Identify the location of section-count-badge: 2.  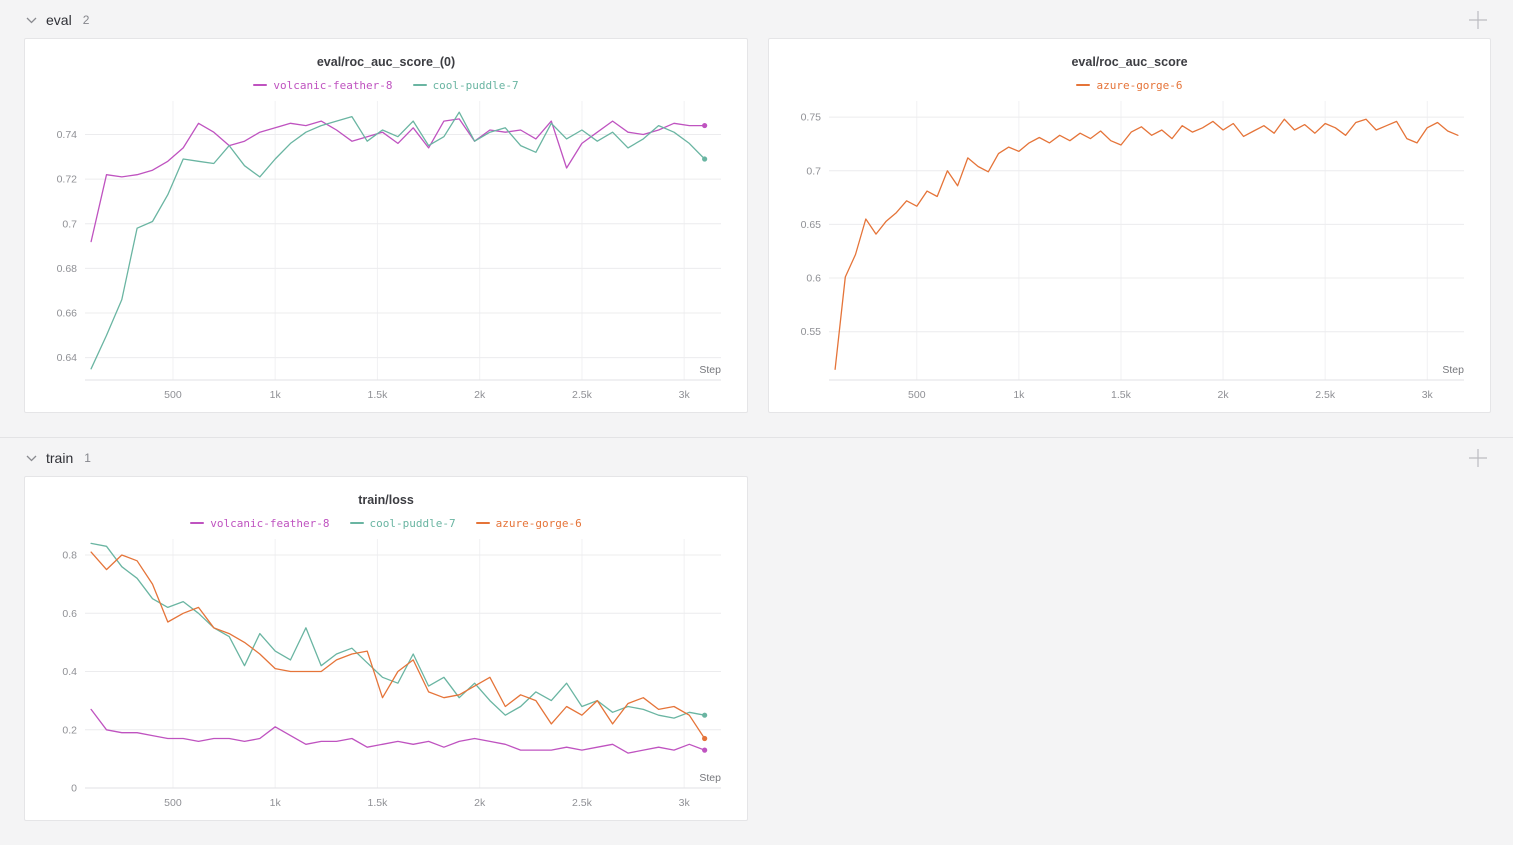
(86, 20).